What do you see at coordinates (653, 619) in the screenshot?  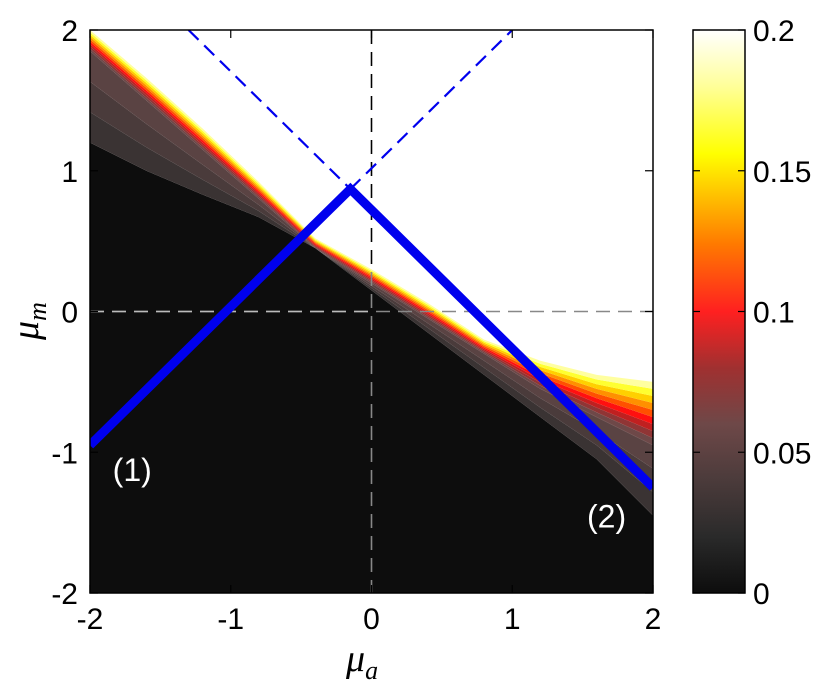 I see `x-tick-label: 2` at bounding box center [653, 619].